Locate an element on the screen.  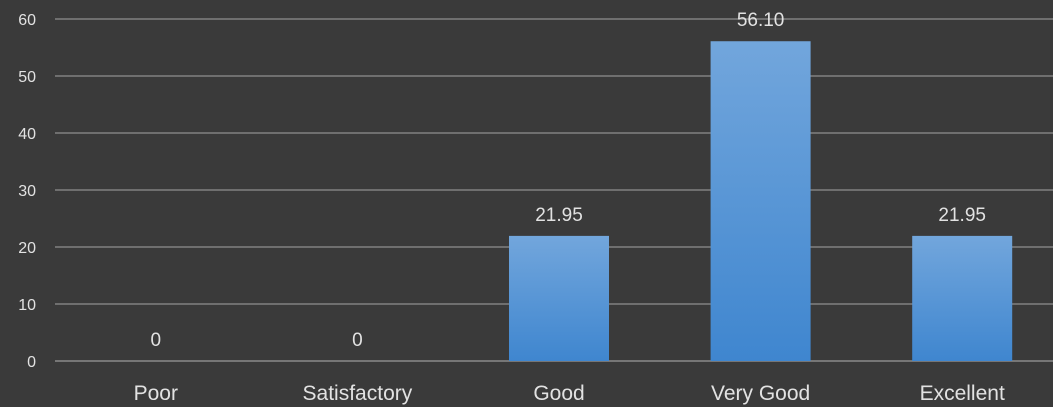
category-label: Excellent is located at coordinates (962, 393).